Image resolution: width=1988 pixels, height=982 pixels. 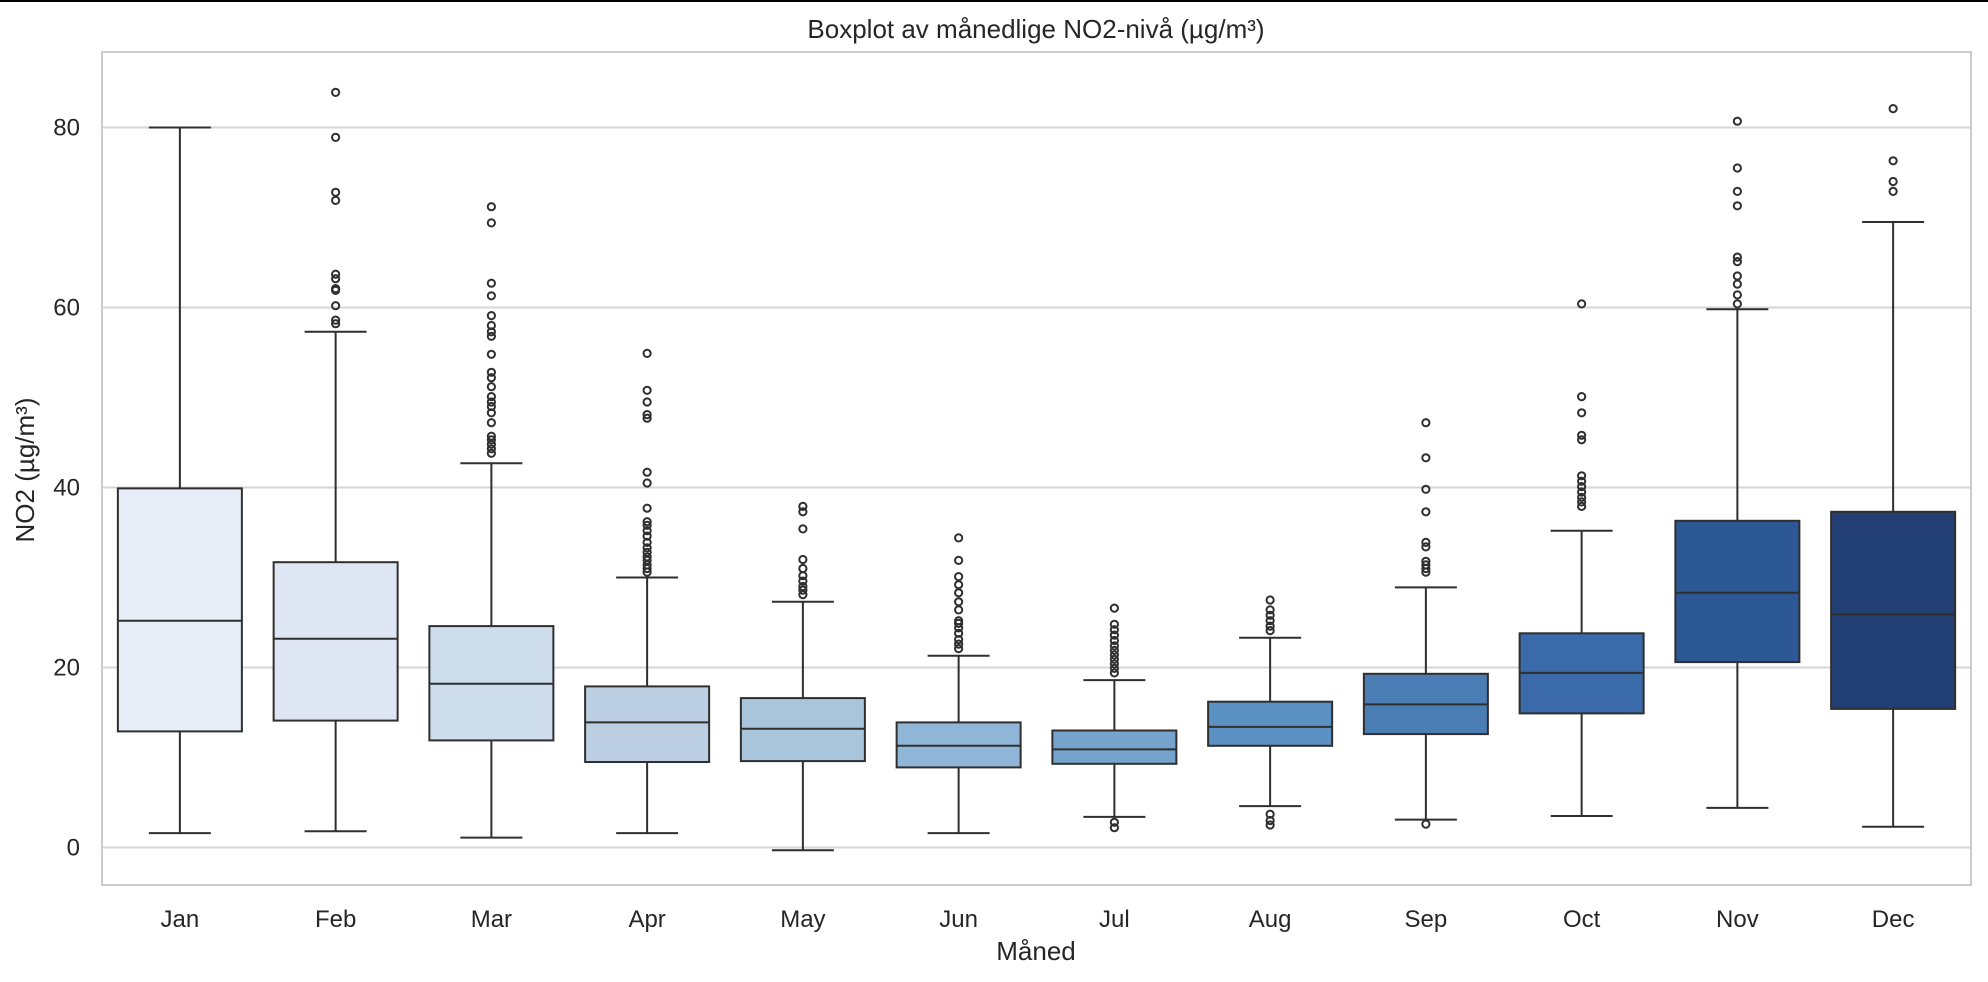 What do you see at coordinates (802, 676) in the screenshot?
I see `box-may` at bounding box center [802, 676].